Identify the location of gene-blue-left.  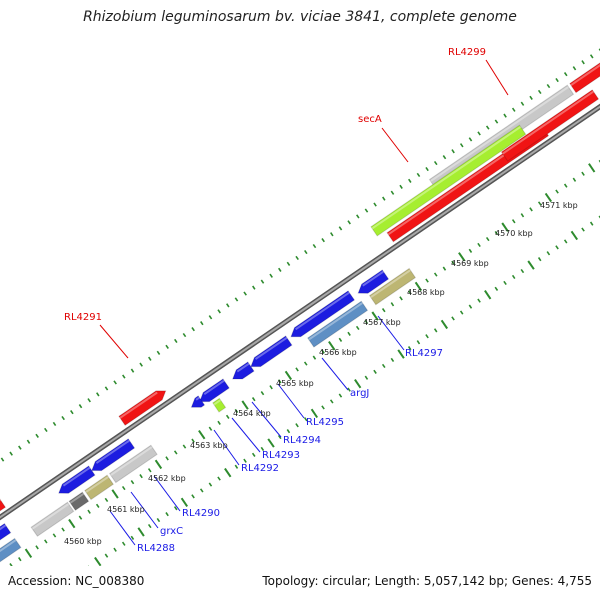
(6, 534).